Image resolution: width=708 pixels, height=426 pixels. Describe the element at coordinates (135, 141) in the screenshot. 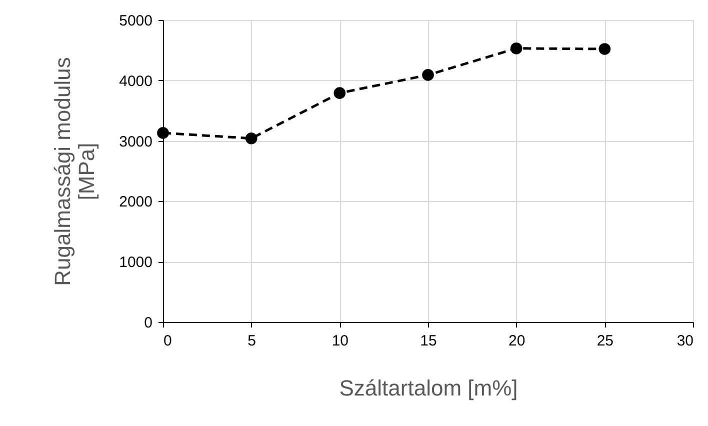

I see `y-tick-label: 3000` at that location.